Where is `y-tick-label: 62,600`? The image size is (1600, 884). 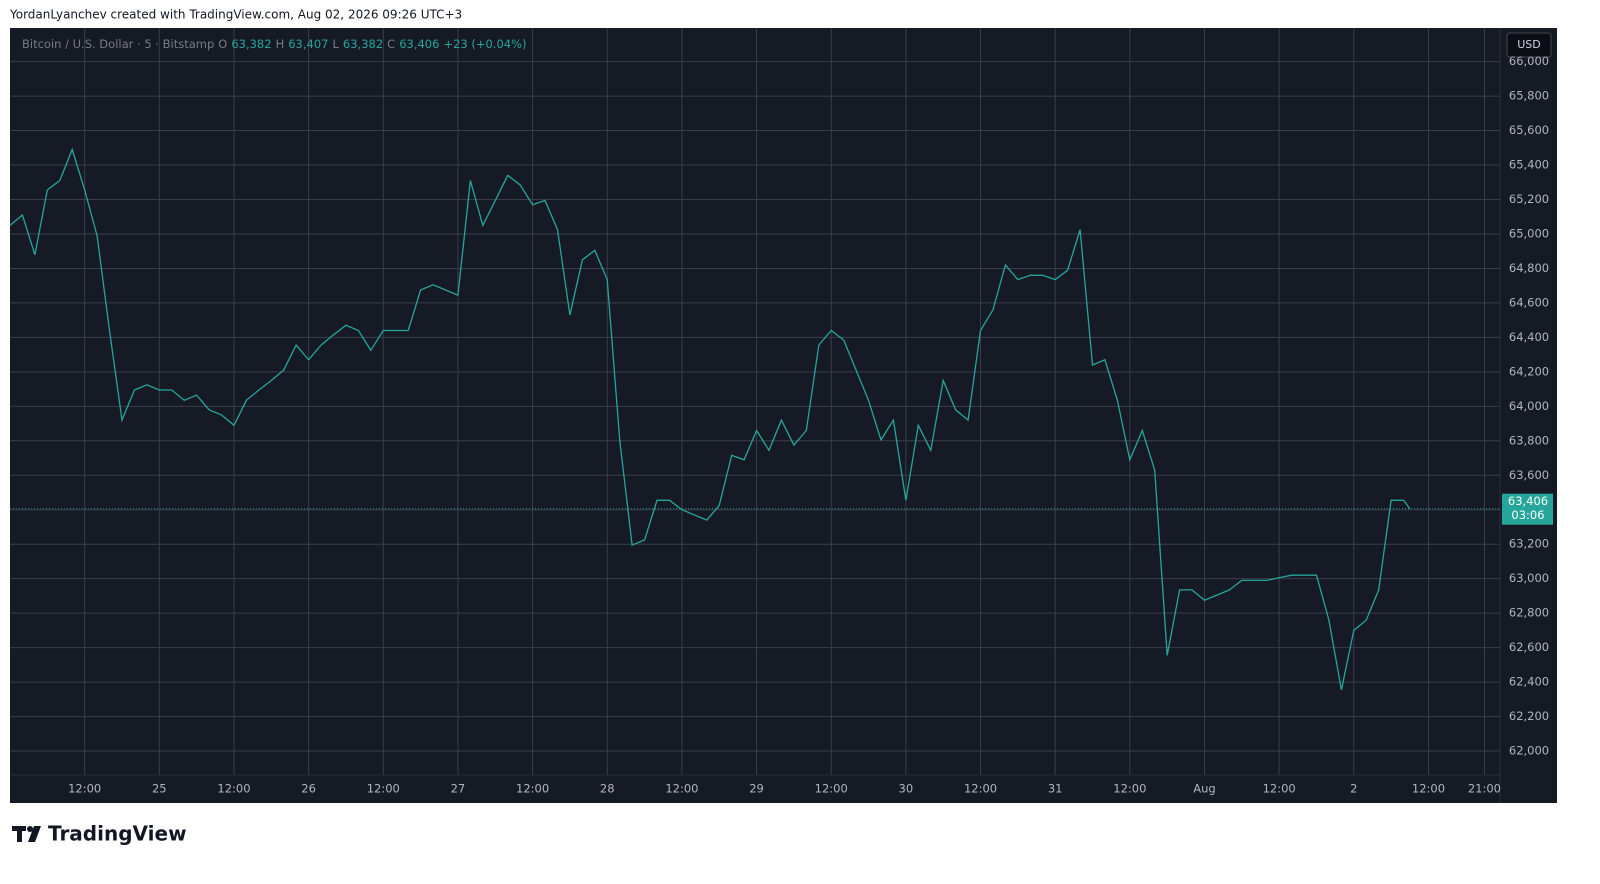
y-tick-label: 62,600 is located at coordinates (1529, 647).